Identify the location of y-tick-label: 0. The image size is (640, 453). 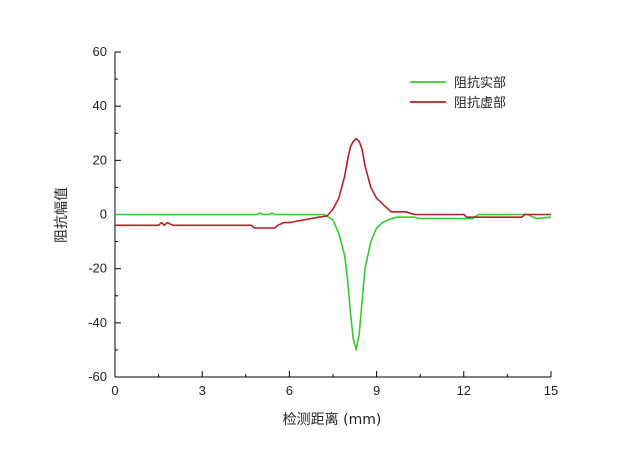
(103, 214).